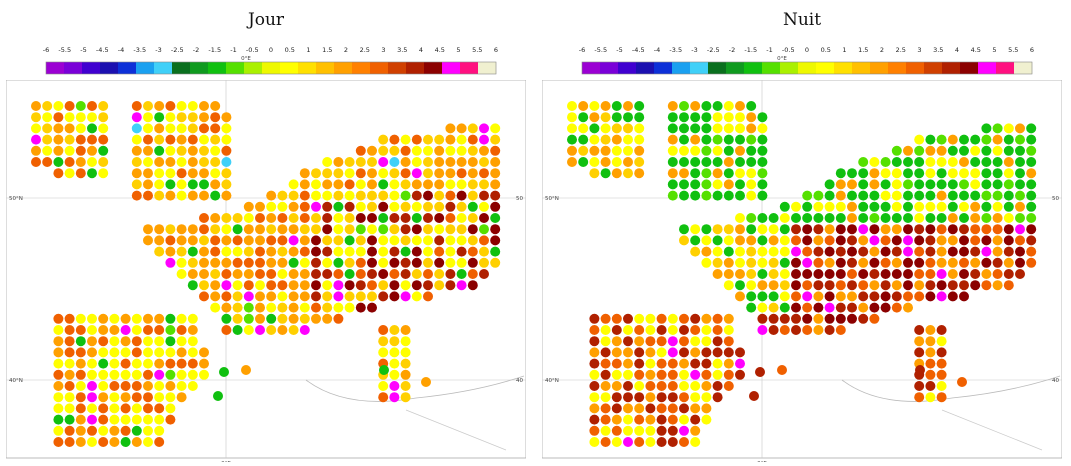 Image resolution: width=1071 pixels, height=466 pixels. I want to click on colorbar-tick-label: 3, so click(919, 50).